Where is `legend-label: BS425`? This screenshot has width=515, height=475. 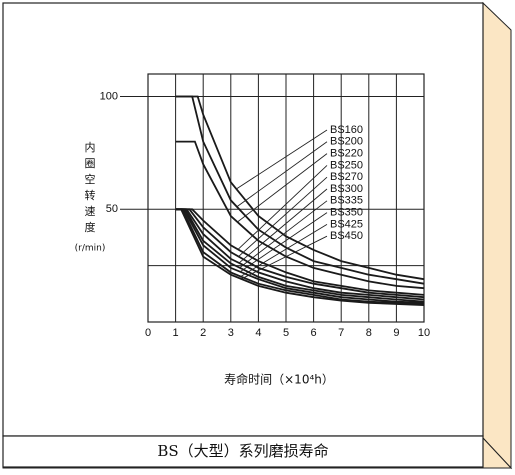 legend-label: BS425 is located at coordinates (346, 224).